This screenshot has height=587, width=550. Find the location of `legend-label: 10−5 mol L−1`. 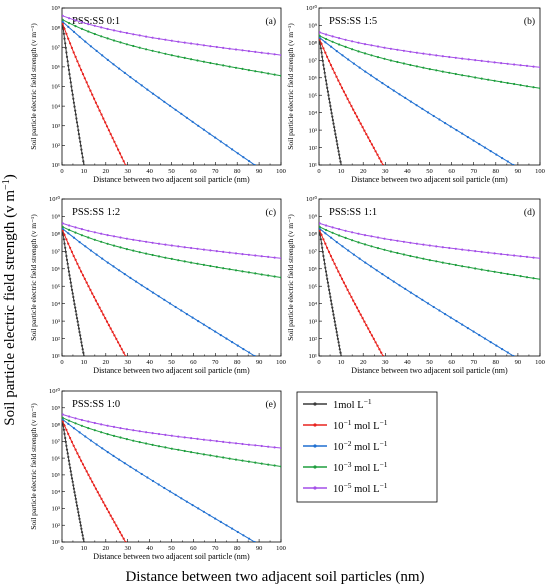

legend-label: 10−5 mol L−1 is located at coordinates (360, 488).